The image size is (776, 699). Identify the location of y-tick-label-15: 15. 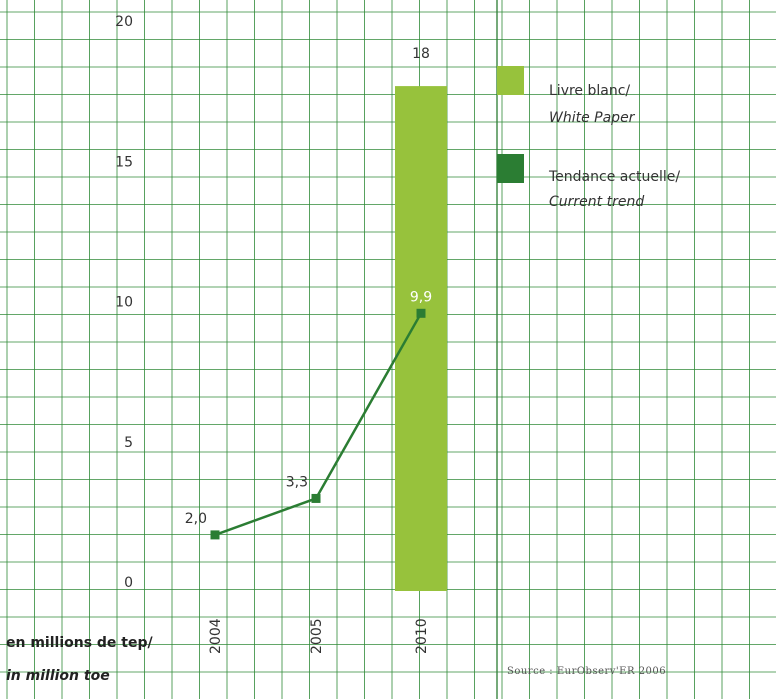
(124, 162).